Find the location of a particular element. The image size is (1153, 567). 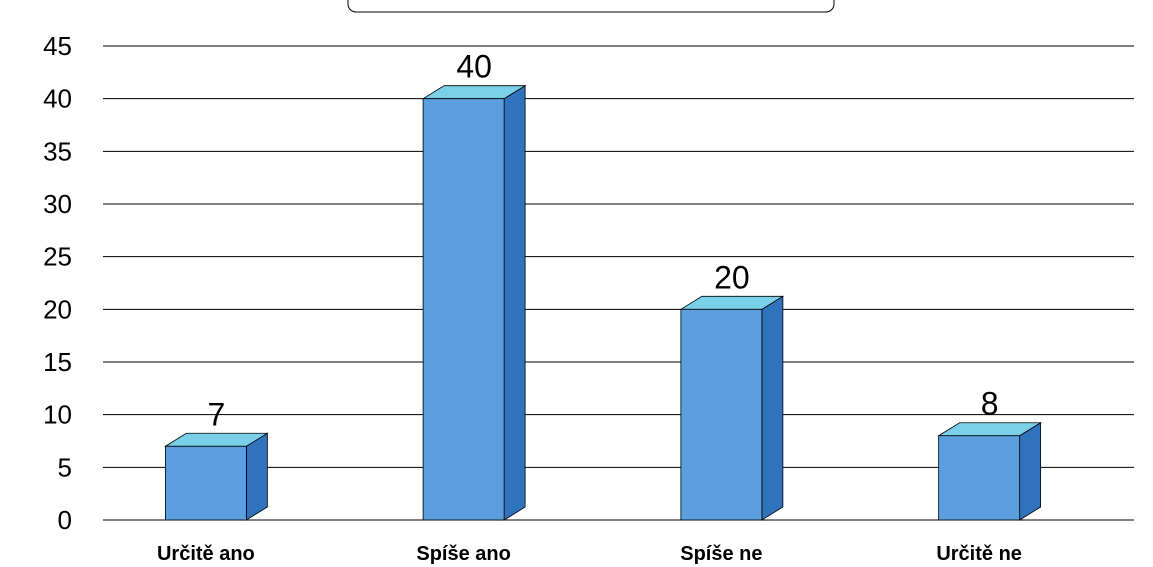

y-tick-label: 35 is located at coordinates (57, 151).